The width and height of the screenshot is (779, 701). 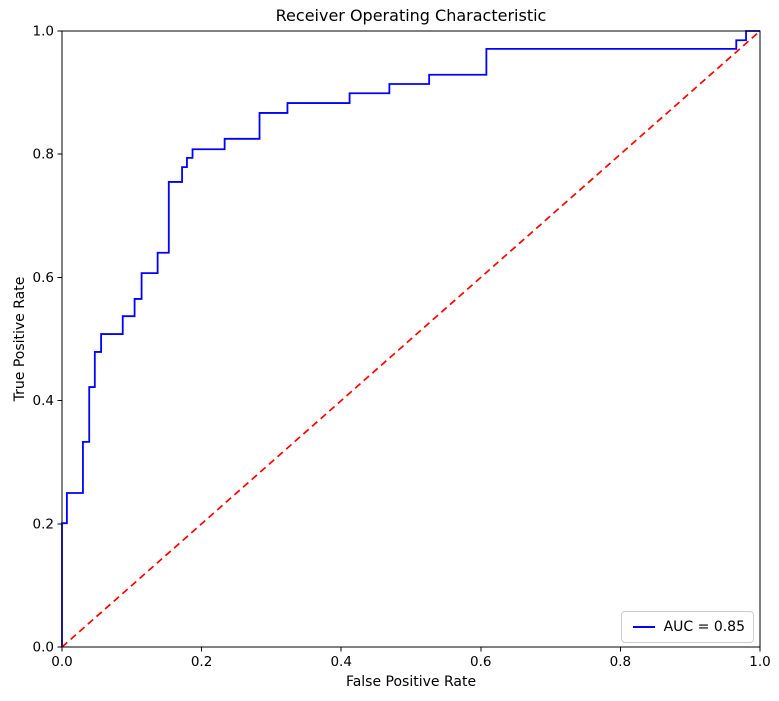 I want to click on chart-title: Receiver Operating Characteristic, so click(x=411, y=15).